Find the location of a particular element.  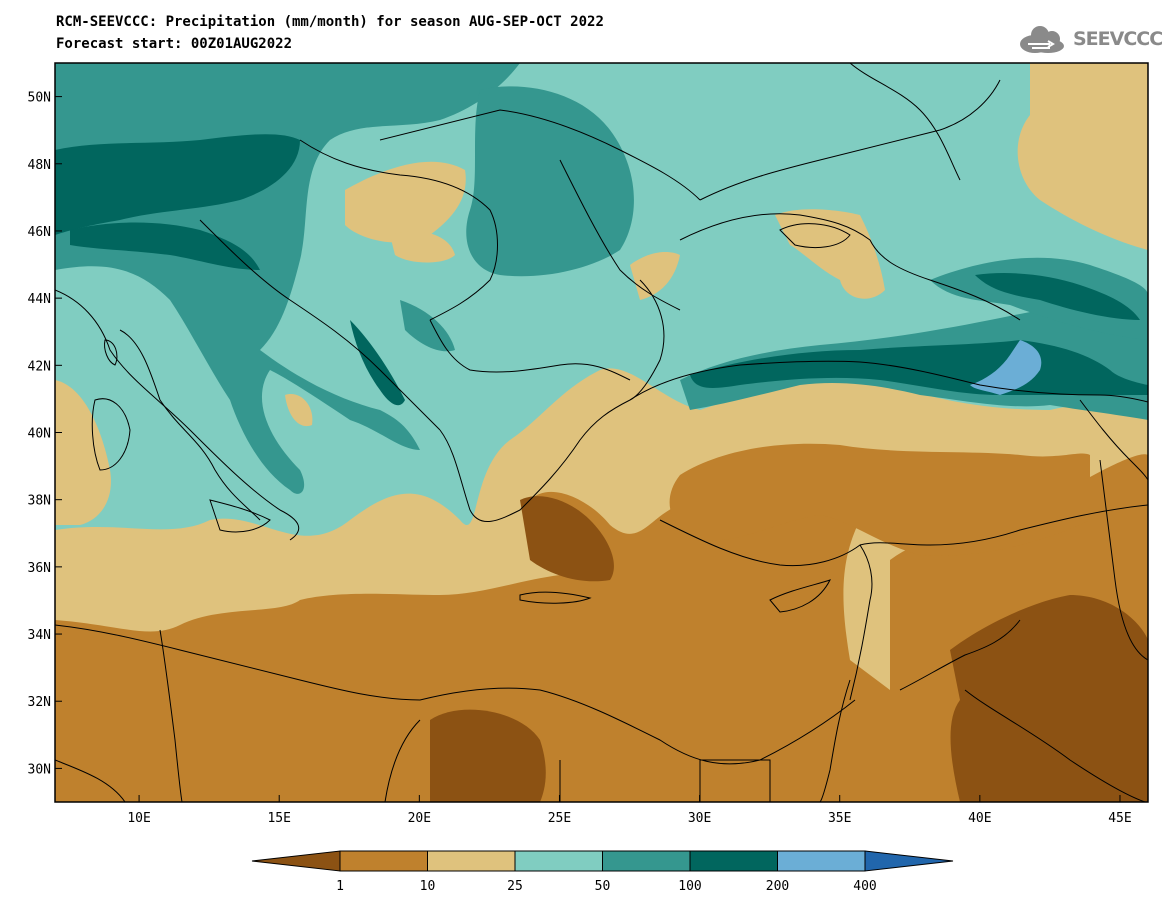

lon-tick-label: 25E is located at coordinates (559, 818).